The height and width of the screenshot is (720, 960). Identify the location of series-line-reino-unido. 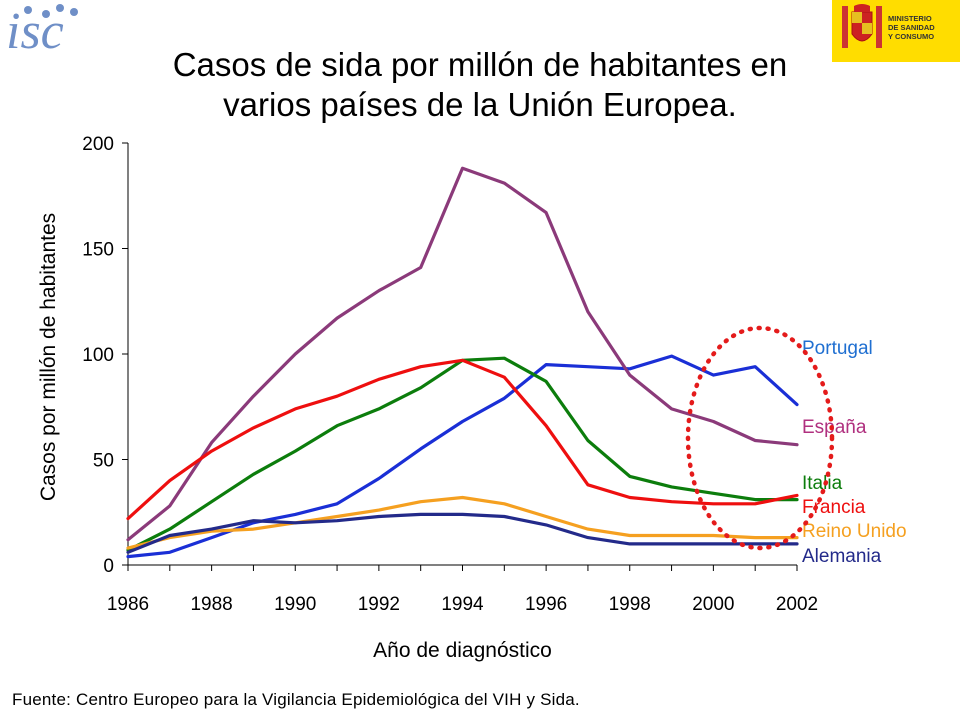
(462, 522).